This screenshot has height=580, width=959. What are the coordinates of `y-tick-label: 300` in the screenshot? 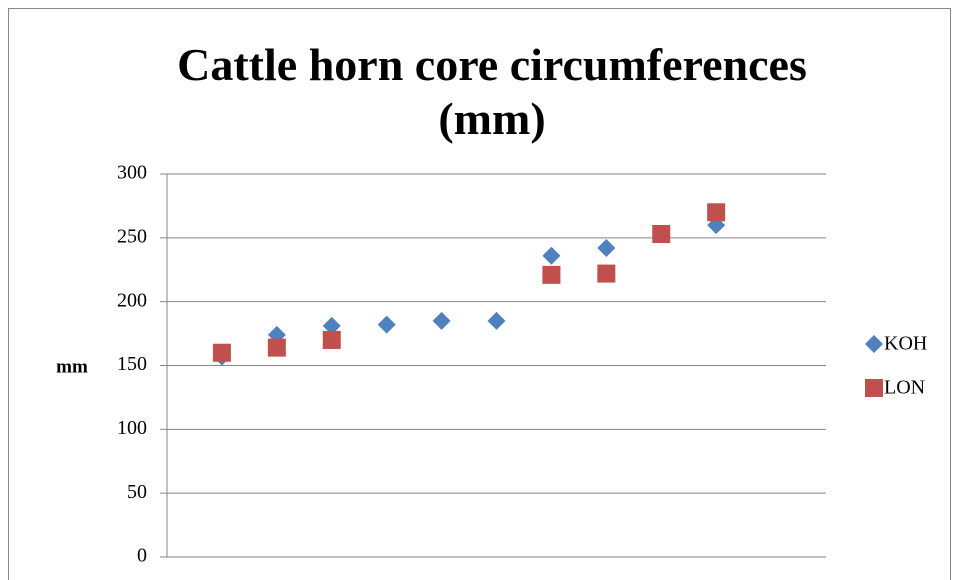 It's located at (132, 173).